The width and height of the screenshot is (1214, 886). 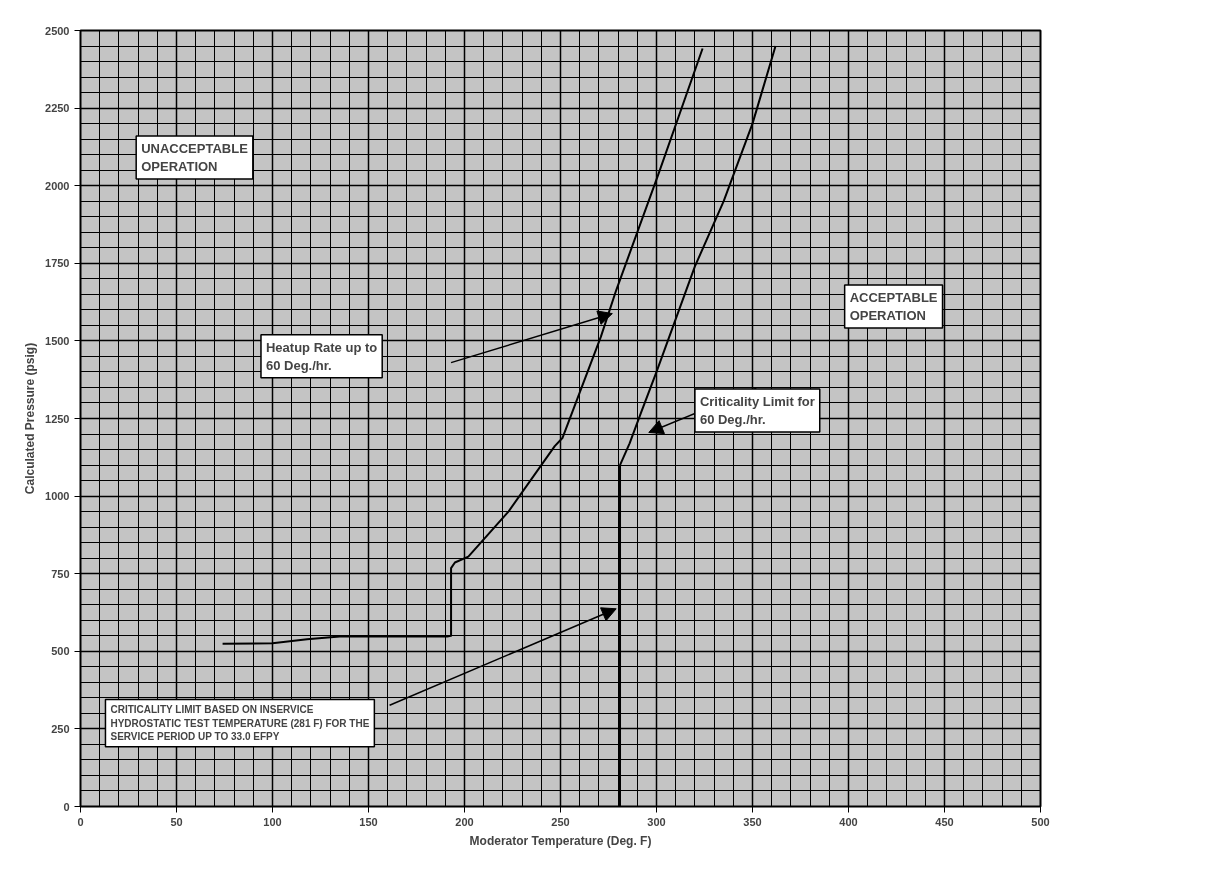 What do you see at coordinates (321, 356) in the screenshot?
I see `annotation: Heatup Rate up to 60 Deg./hr.` at bounding box center [321, 356].